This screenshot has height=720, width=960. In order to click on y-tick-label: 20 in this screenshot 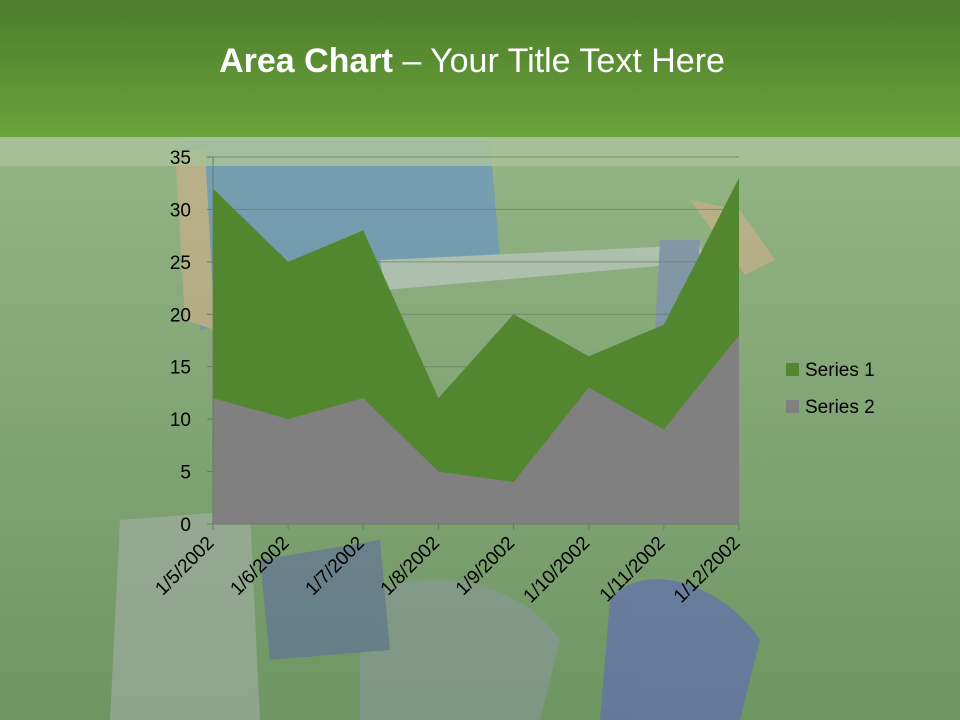, I will do `click(180, 315)`.